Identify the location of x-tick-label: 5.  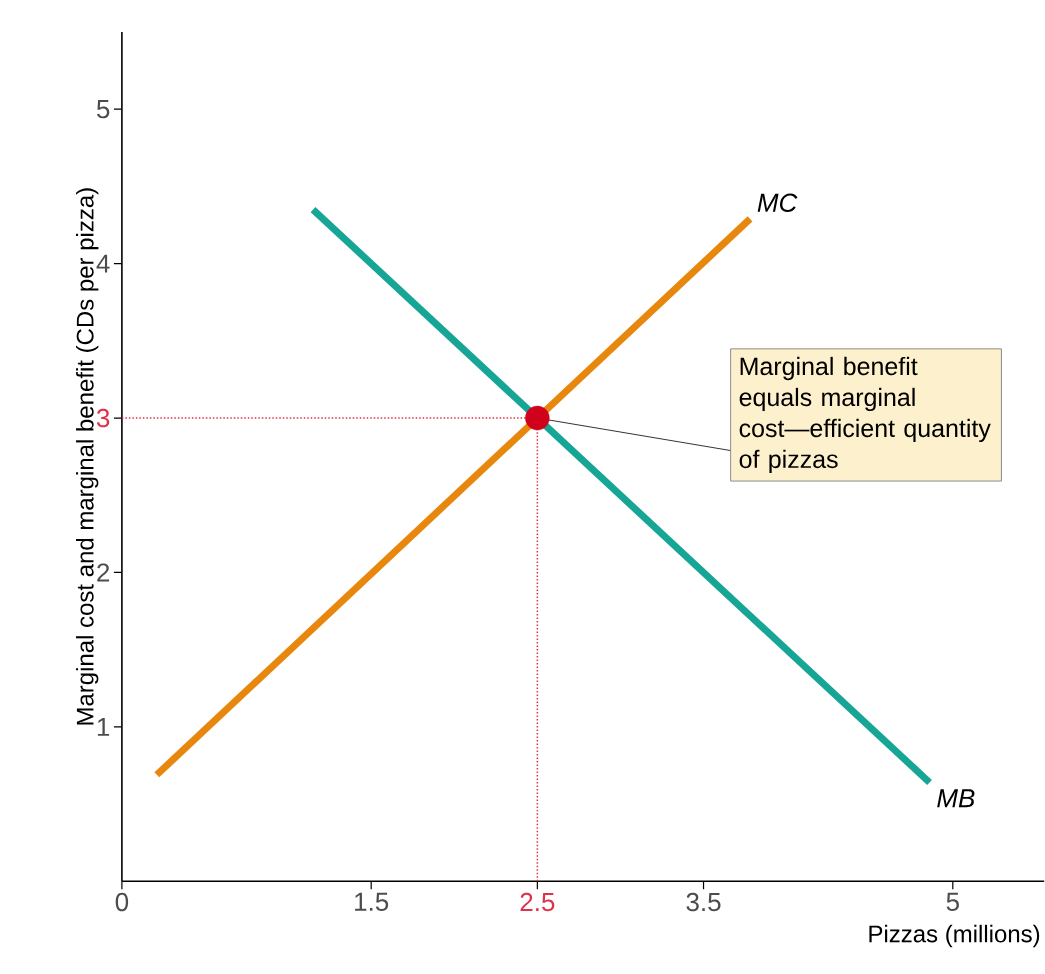
(952, 901).